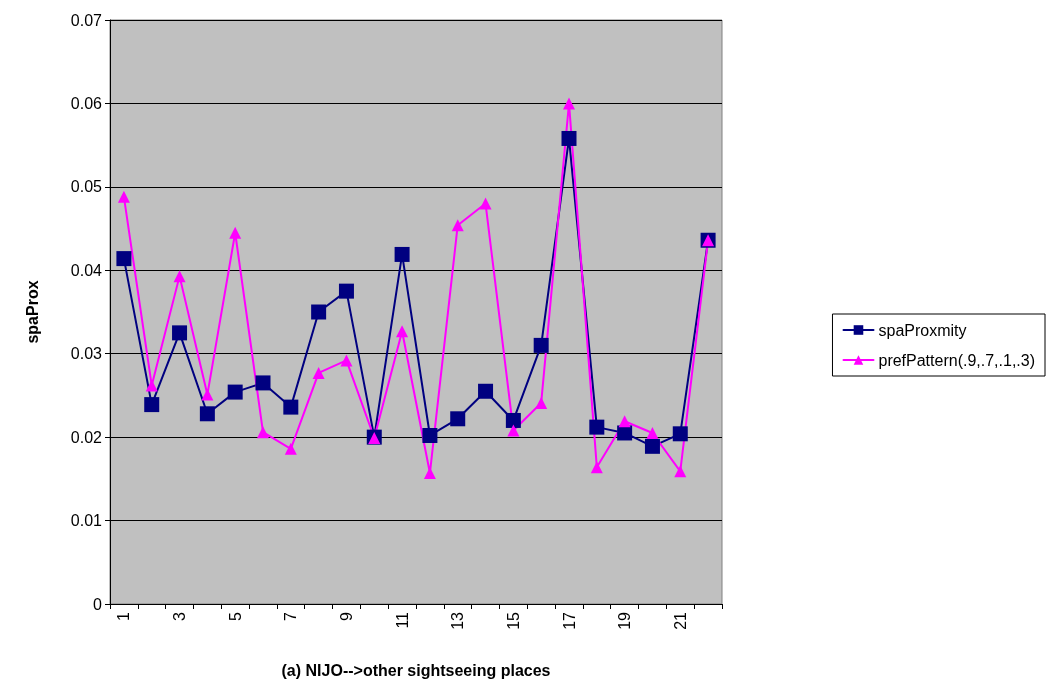 The height and width of the screenshot is (690, 1057). I want to click on x-tick-label: 21, so click(680, 620).